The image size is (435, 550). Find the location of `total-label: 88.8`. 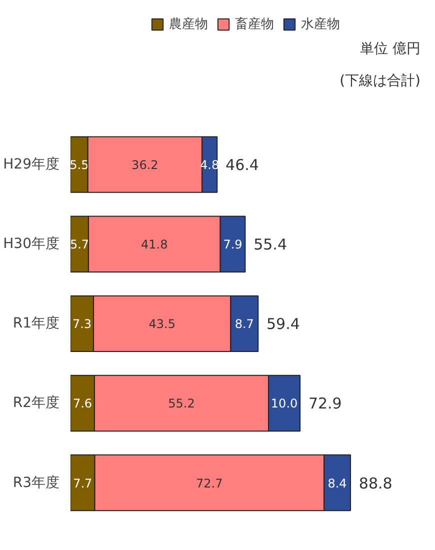

total-label: 88.8 is located at coordinates (375, 483).